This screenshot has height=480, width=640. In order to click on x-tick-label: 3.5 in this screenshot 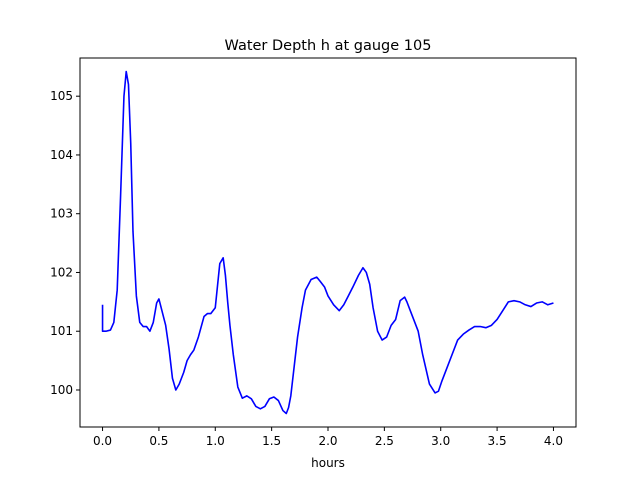, I will do `click(497, 441)`.